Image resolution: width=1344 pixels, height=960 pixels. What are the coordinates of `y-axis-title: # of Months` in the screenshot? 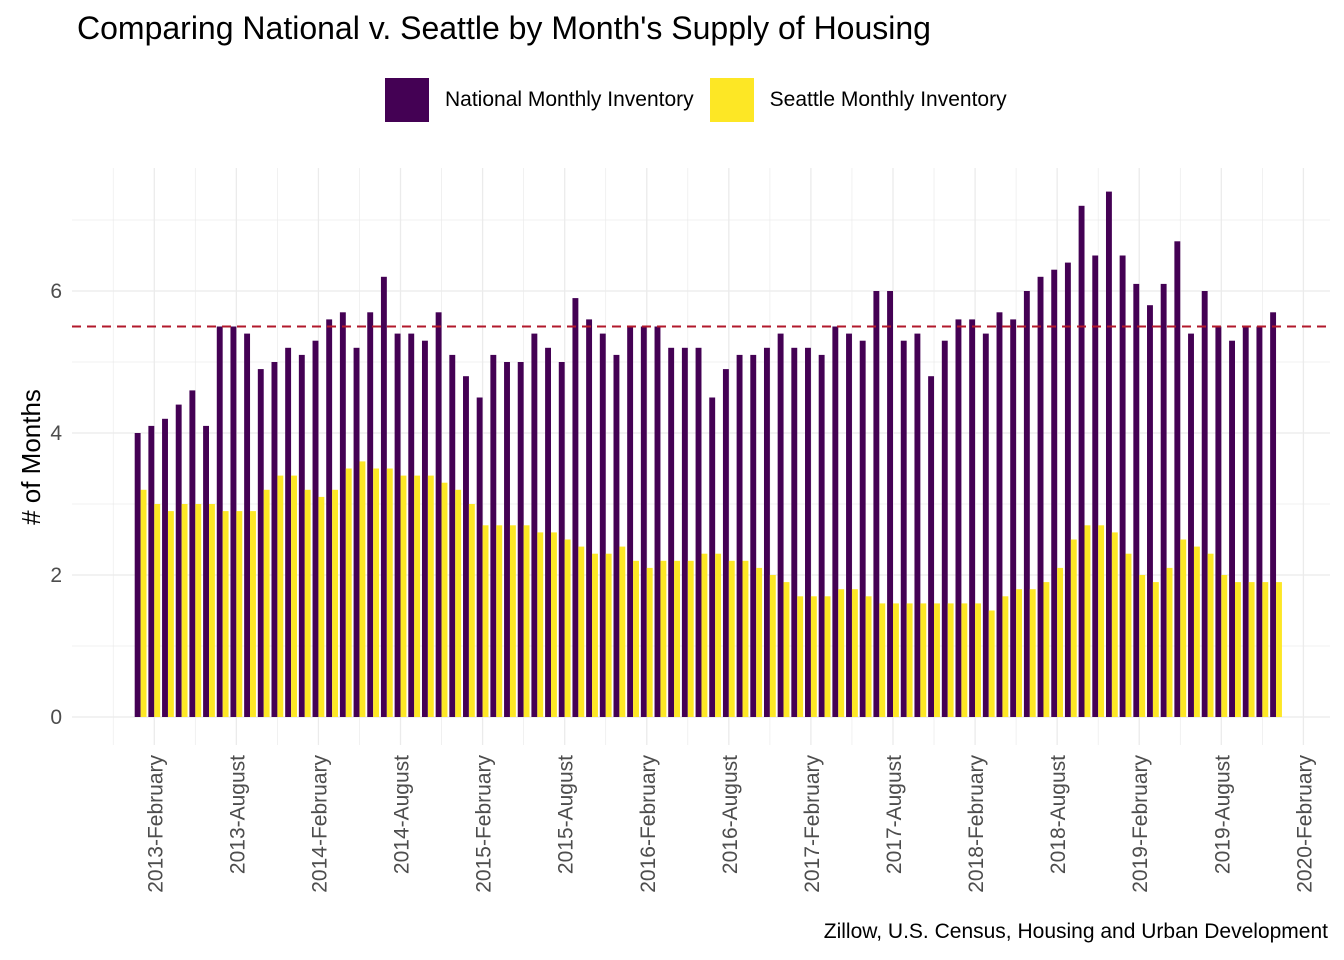 It's located at (31, 457).